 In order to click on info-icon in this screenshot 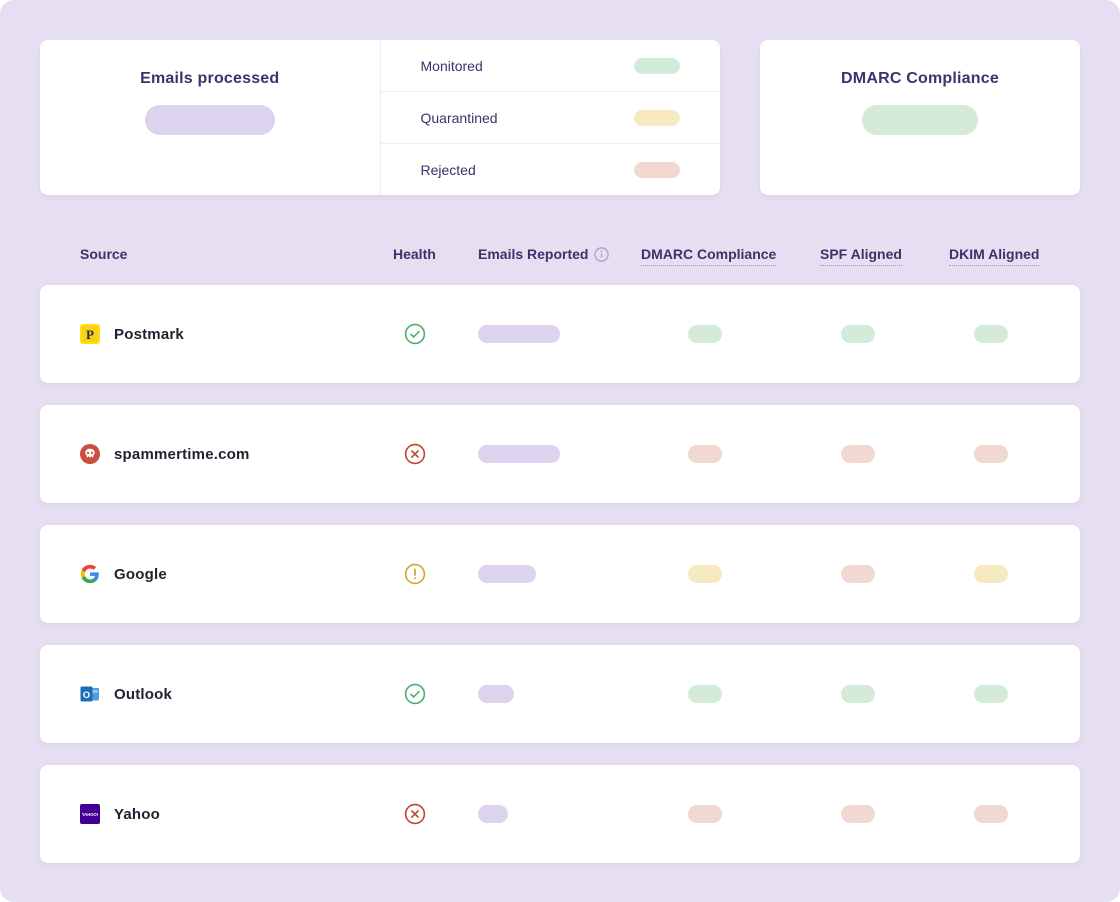, I will do `click(602, 254)`.